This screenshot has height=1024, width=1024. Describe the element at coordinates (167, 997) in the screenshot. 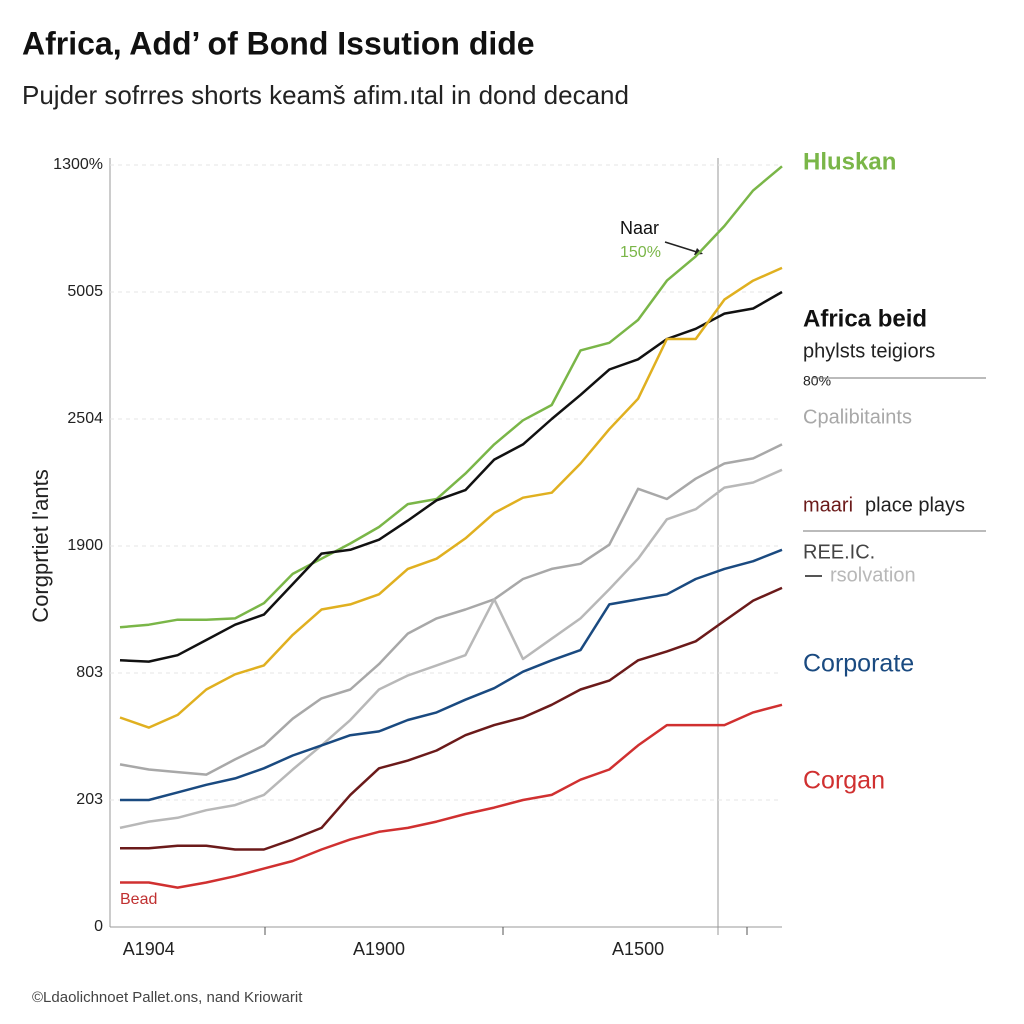

I see `footer: ©Ldaolichnoet Pallet.ons, nand Kriowarit` at that location.